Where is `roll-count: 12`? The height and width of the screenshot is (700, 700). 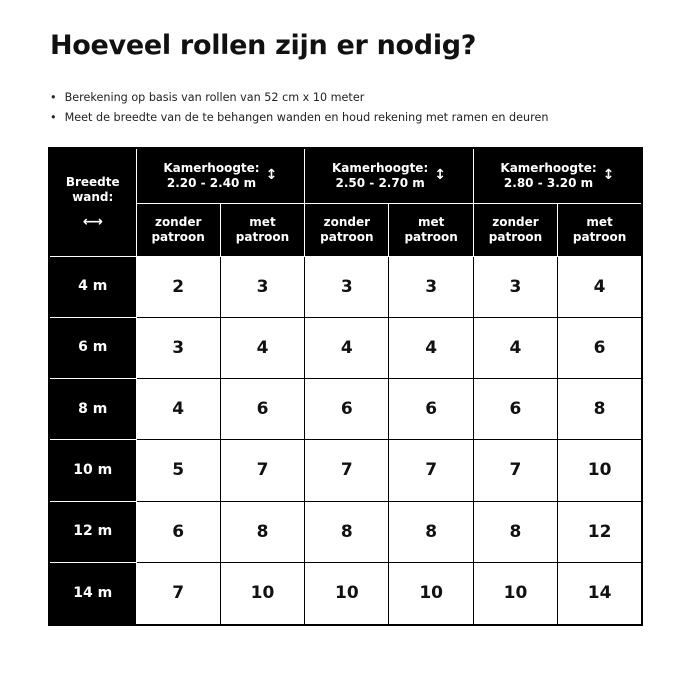
roll-count: 12 is located at coordinates (600, 531).